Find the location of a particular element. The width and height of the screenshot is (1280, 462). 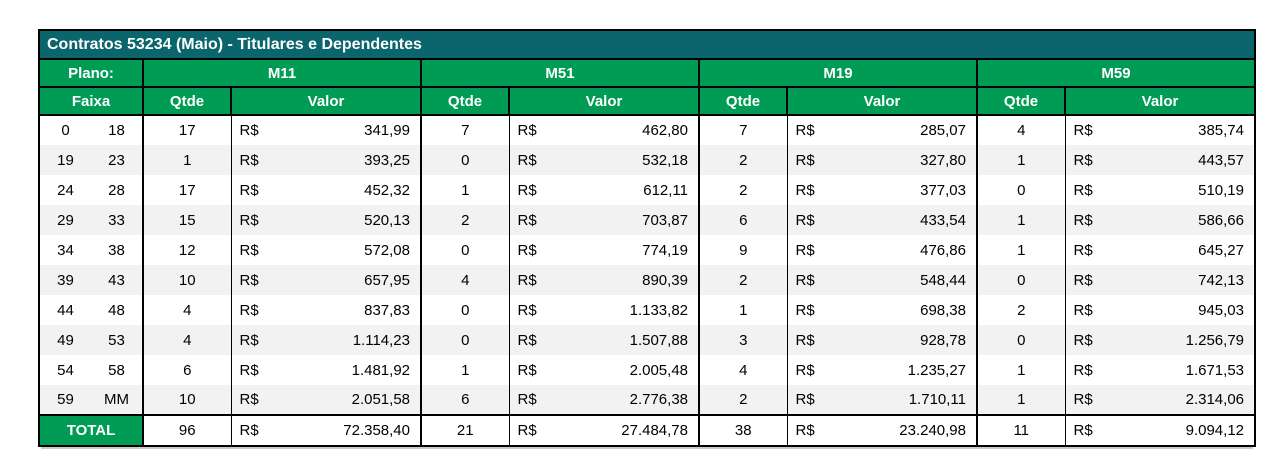

valor-header-m51: Valor is located at coordinates (604, 101).